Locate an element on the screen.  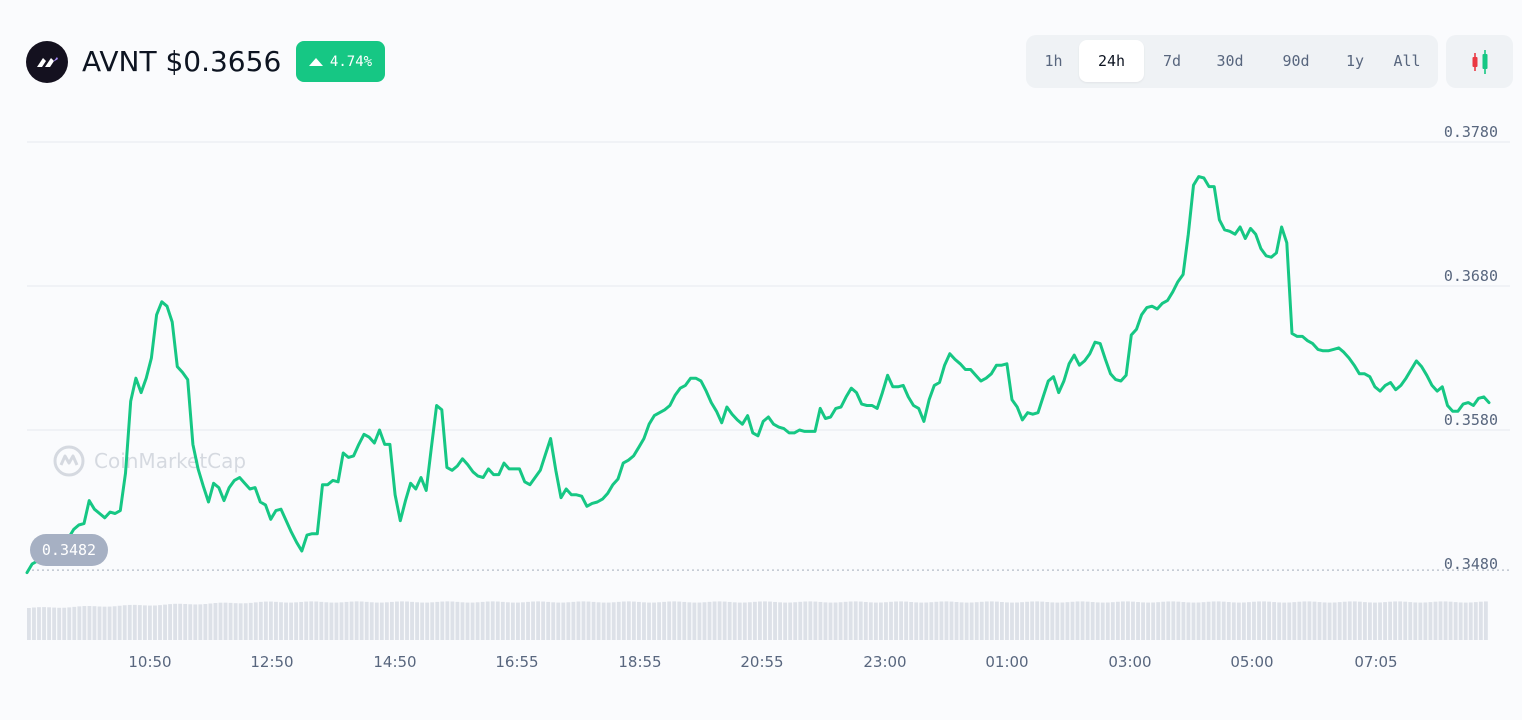
tab-all: All is located at coordinates (1407, 61).